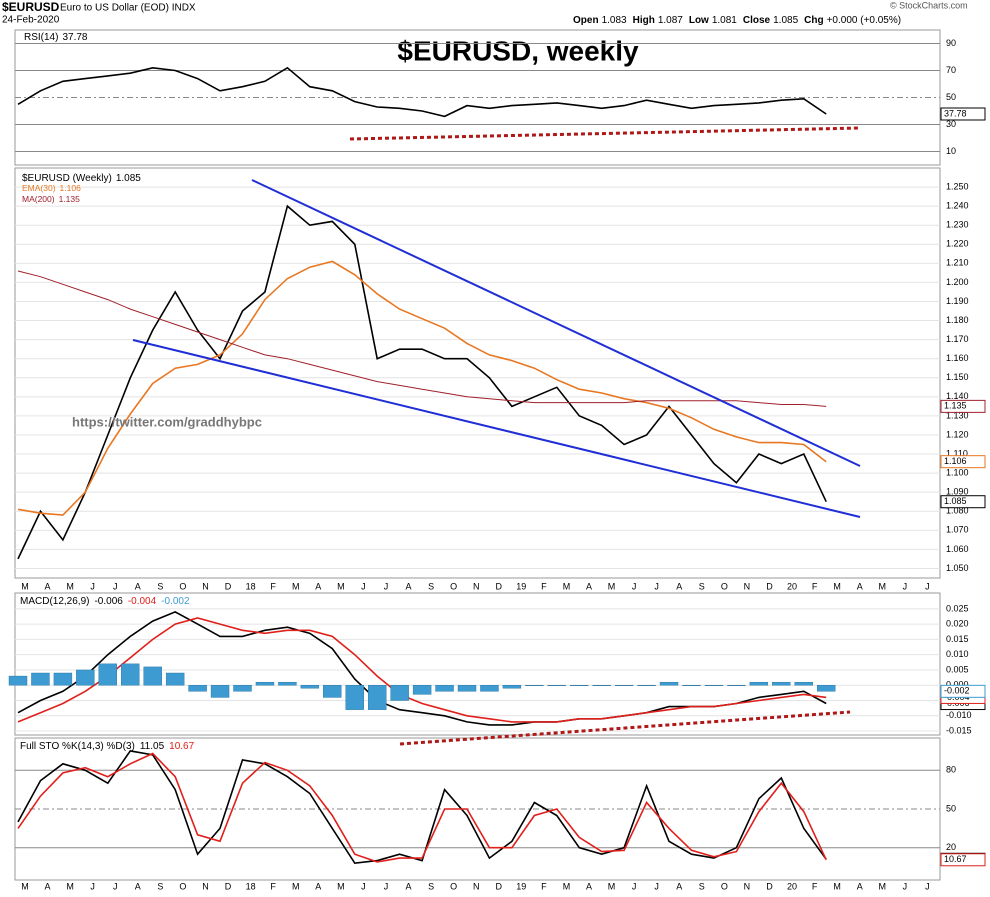 This screenshot has height=897, width=990. What do you see at coordinates (644, 20) in the screenshot?
I see `quote-label: High` at bounding box center [644, 20].